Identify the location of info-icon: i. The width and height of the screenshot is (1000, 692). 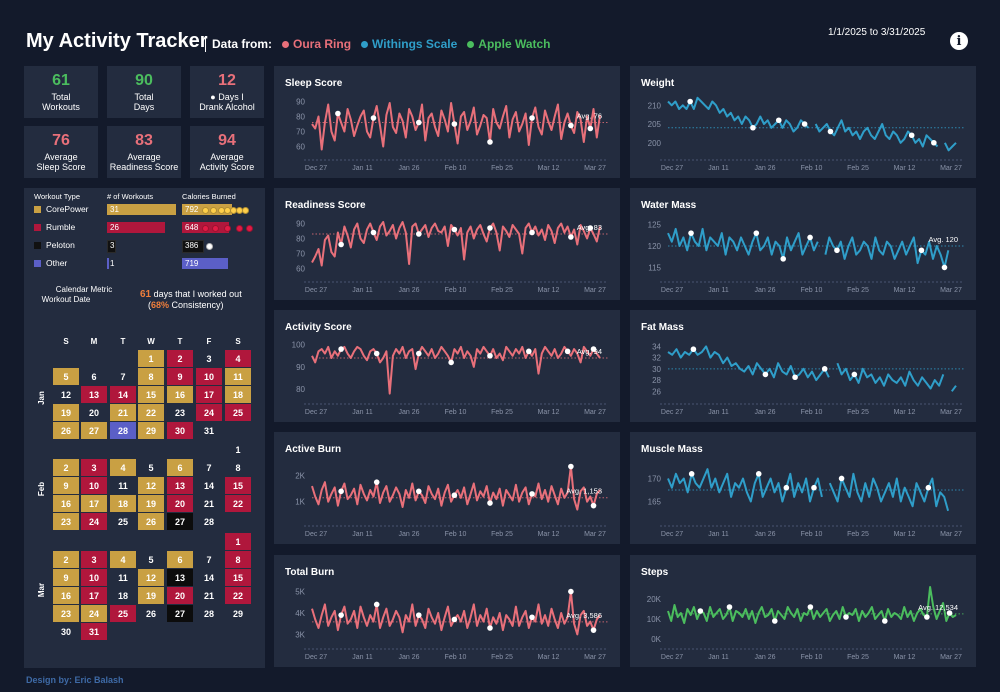
(959, 41).